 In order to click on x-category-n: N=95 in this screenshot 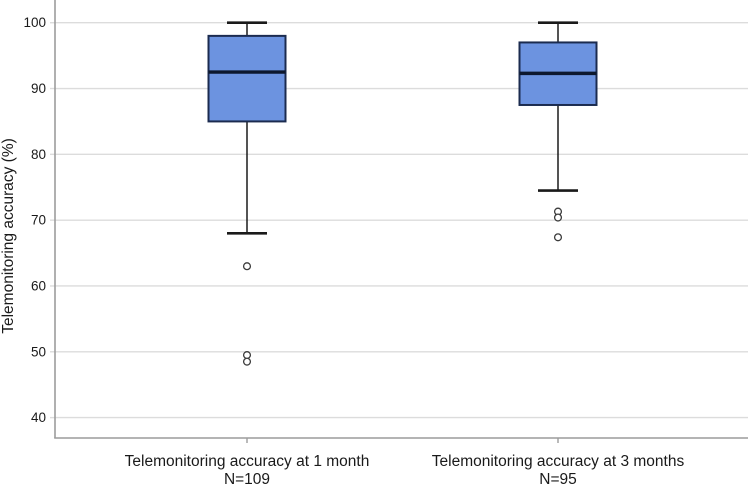, I will do `click(558, 479)`.